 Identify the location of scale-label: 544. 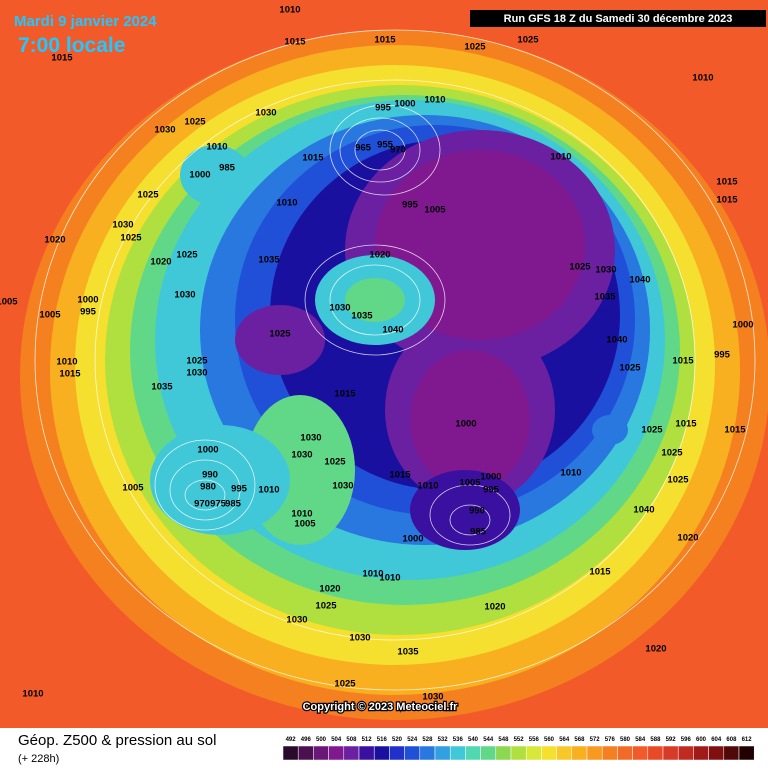
(488, 740).